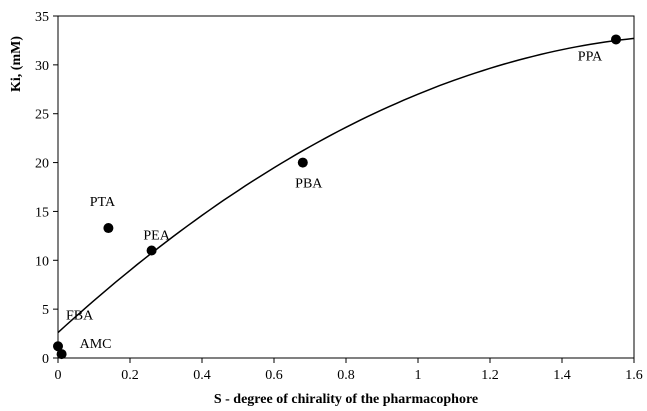 The image size is (647, 411). What do you see at coordinates (42, 66) in the screenshot?
I see `y-tick-label: 30` at bounding box center [42, 66].